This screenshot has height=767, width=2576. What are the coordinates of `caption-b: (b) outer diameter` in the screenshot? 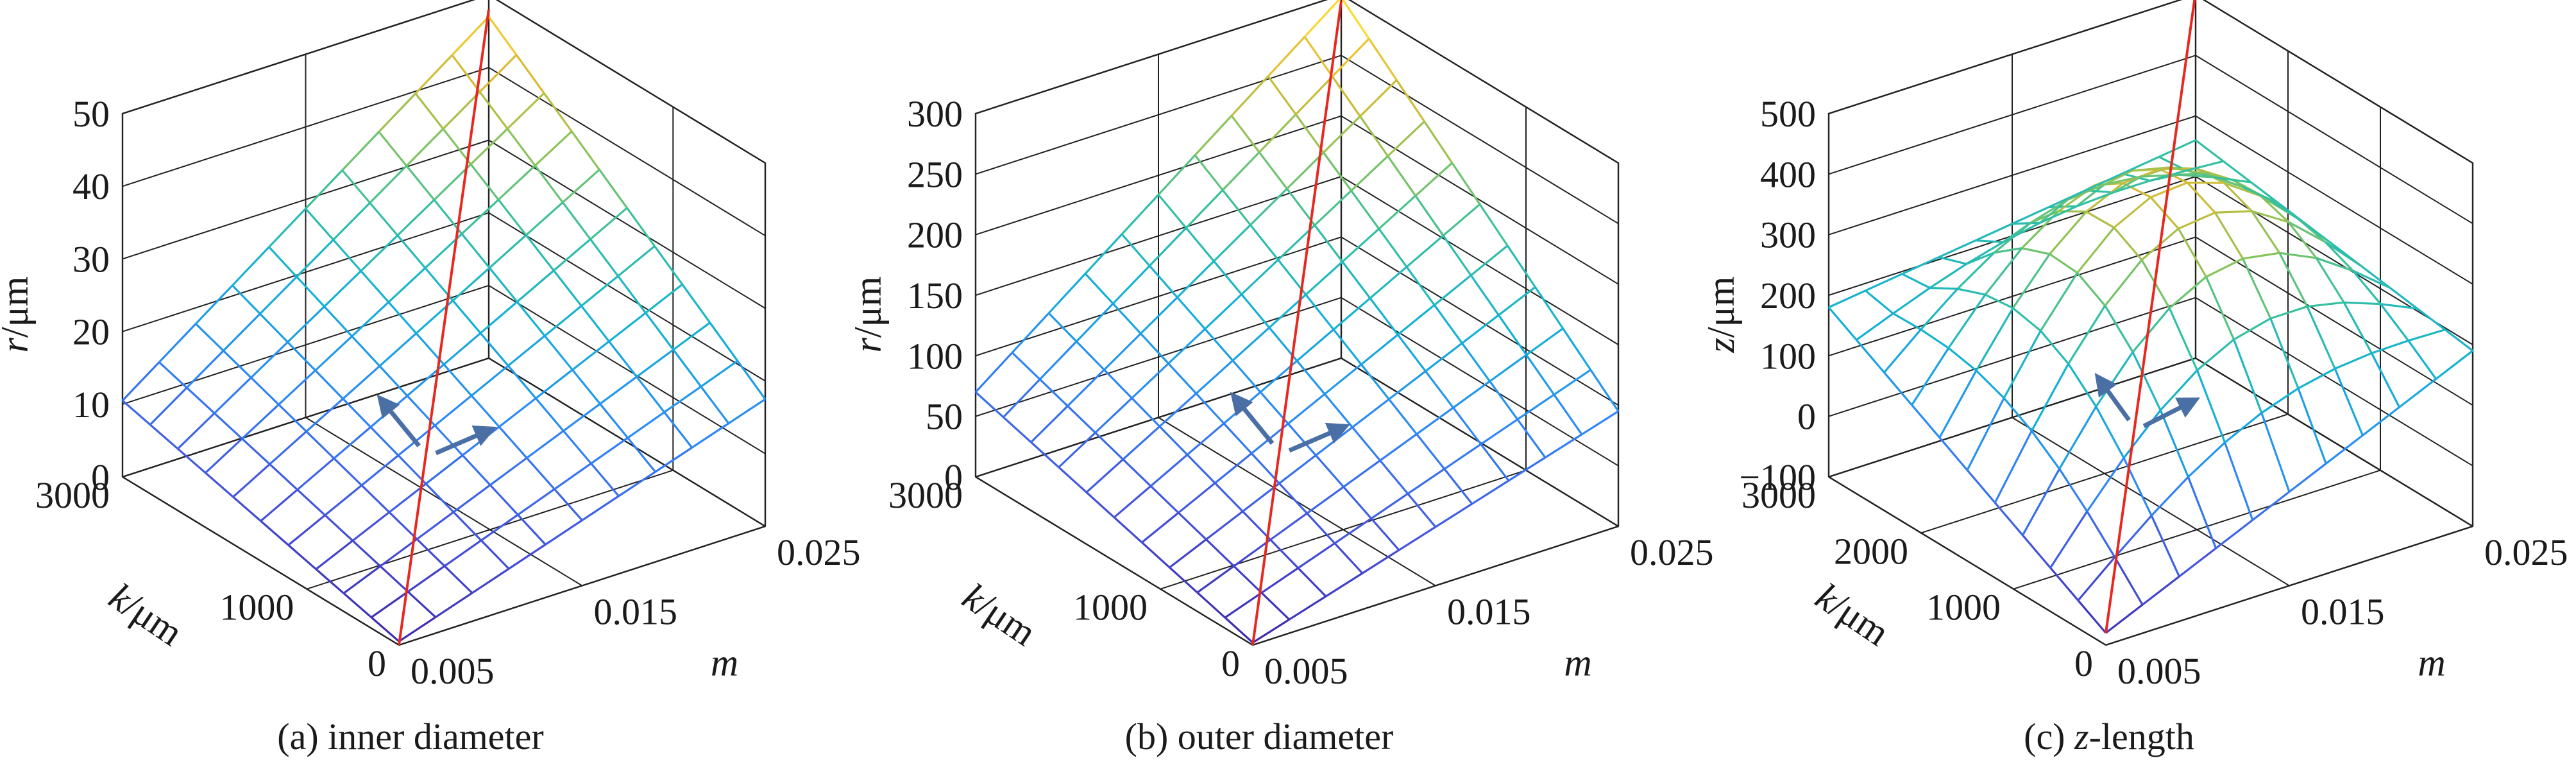 It's located at (1259, 736).